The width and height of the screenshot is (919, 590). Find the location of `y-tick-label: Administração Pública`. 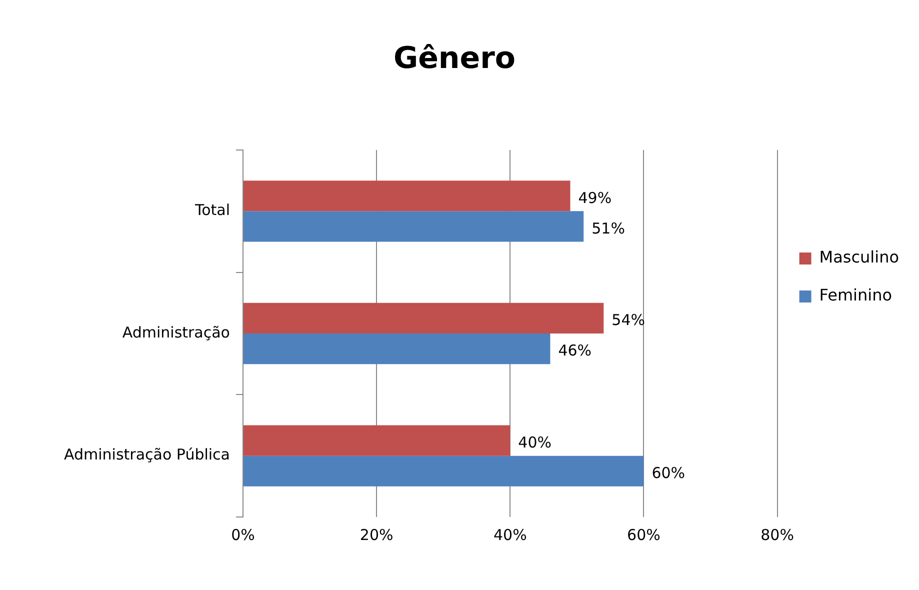

y-tick-label: Administração Pública is located at coordinates (147, 455).